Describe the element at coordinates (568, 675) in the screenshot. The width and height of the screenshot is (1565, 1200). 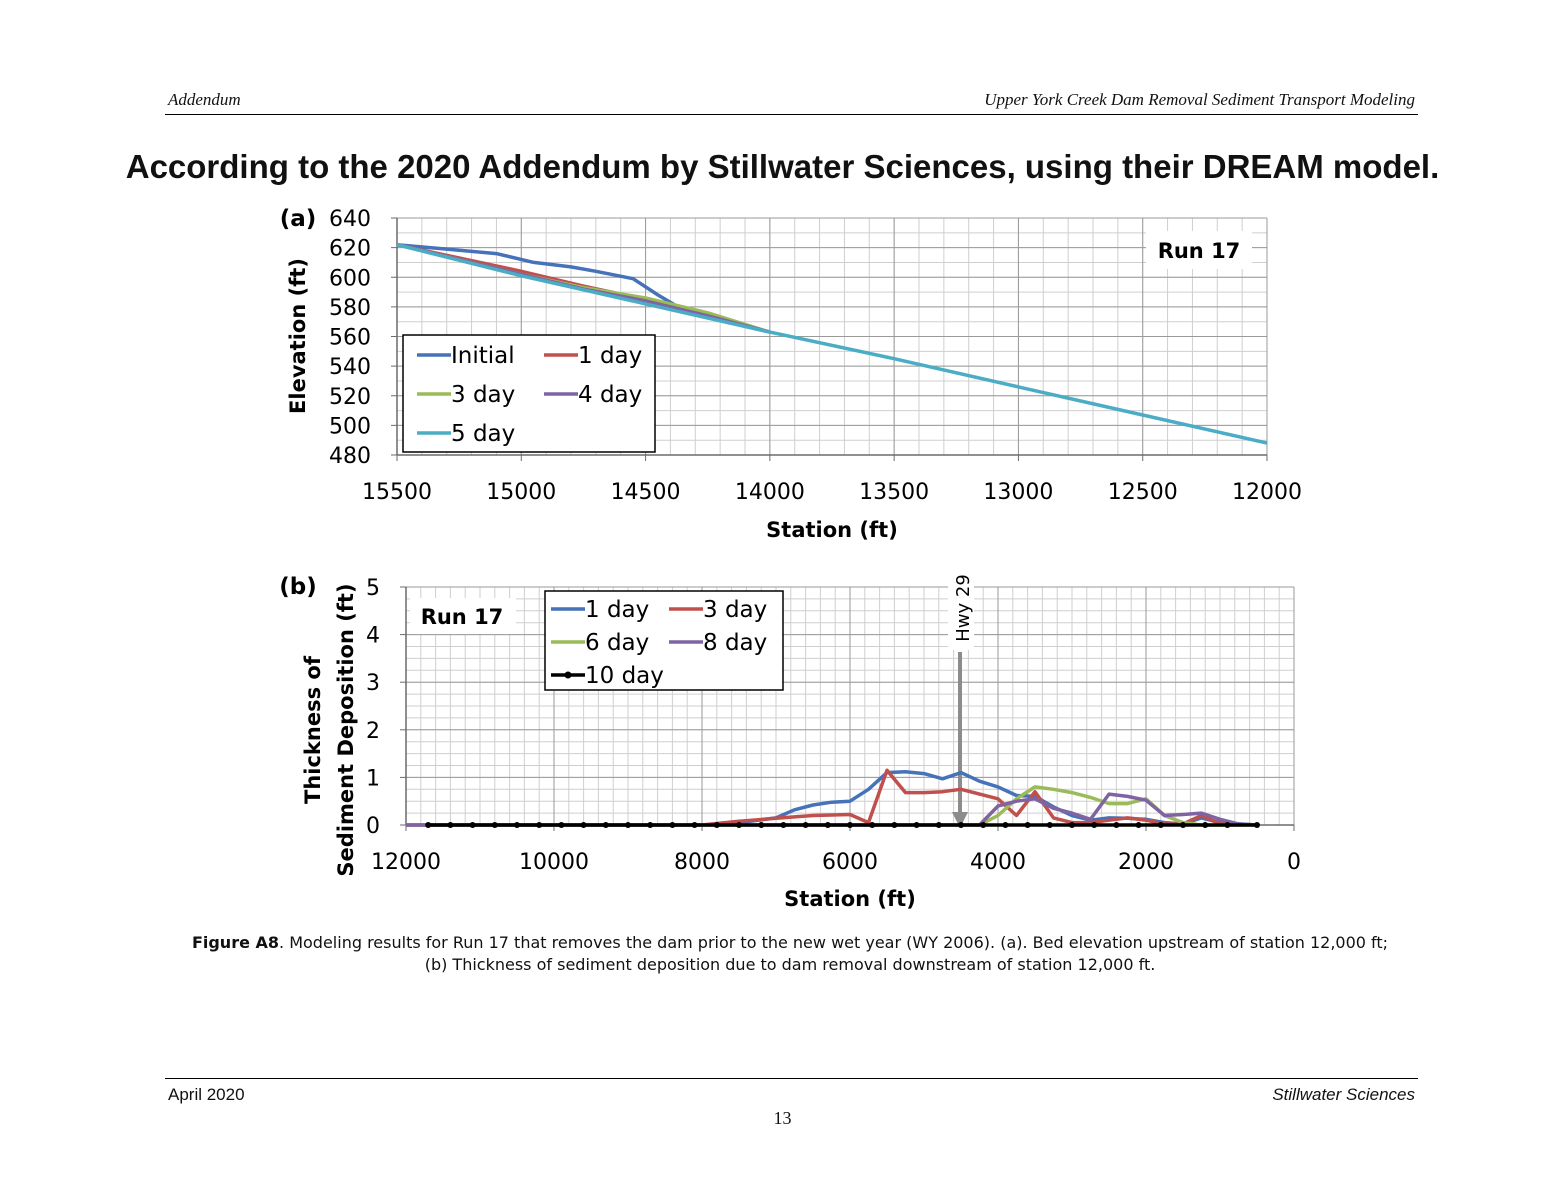
I see `chart-b-legend-marker-10-day` at that location.